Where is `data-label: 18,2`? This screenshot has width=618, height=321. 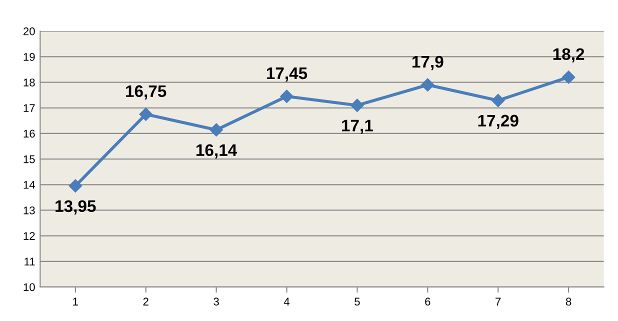 data-label: 18,2 is located at coordinates (568, 55).